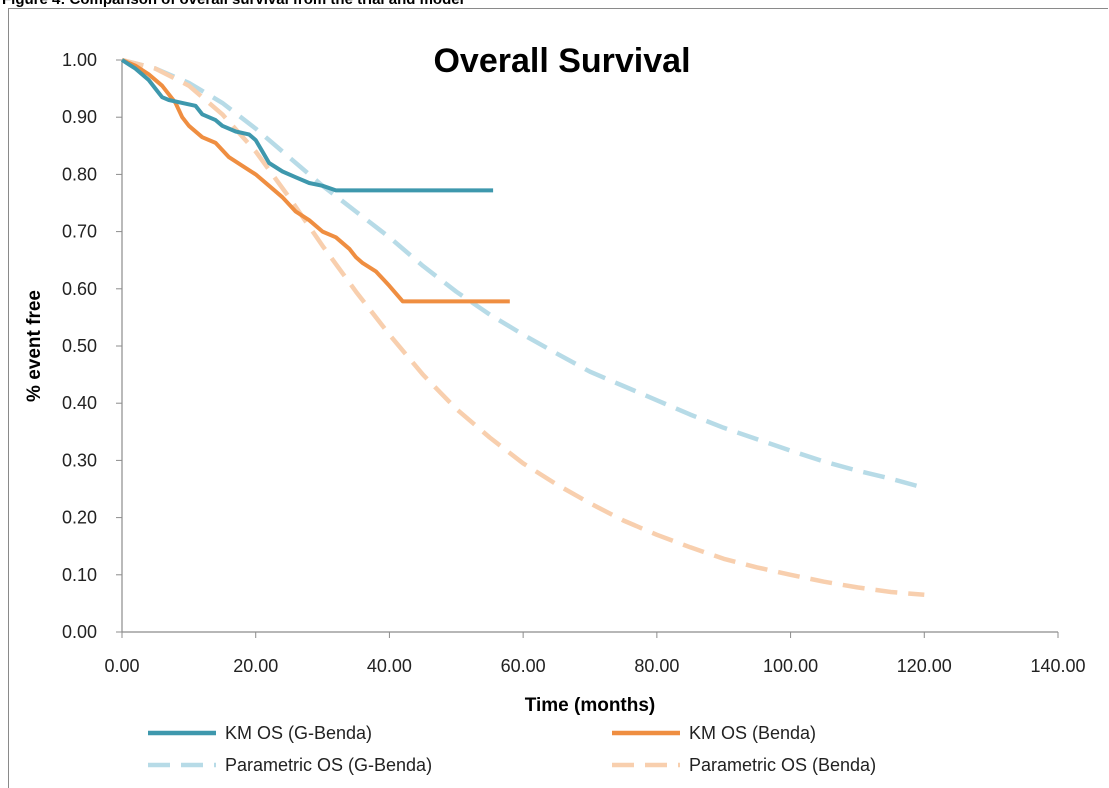 This screenshot has width=1109, height=788. Describe the element at coordinates (328, 765) in the screenshot. I see `legend-label-2: Parametric OS (G-Benda)` at that location.